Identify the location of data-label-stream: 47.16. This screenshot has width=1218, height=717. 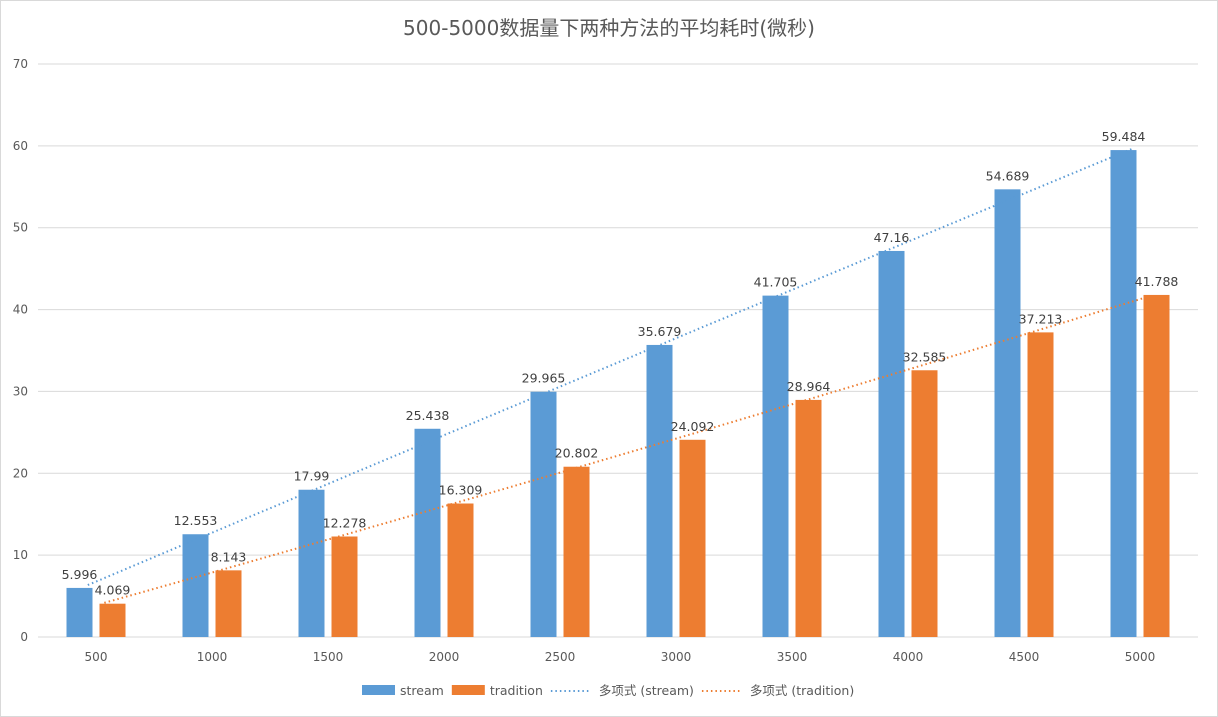
(892, 237).